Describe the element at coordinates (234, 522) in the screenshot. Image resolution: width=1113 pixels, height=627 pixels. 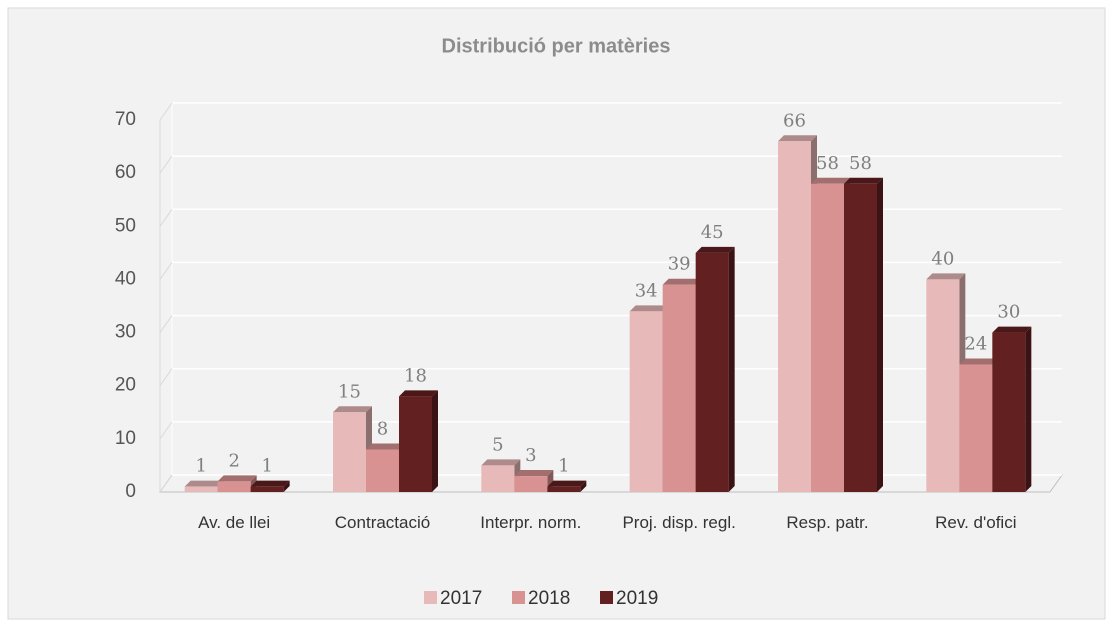
I see `x-tick-label: Av. de llei` at that location.